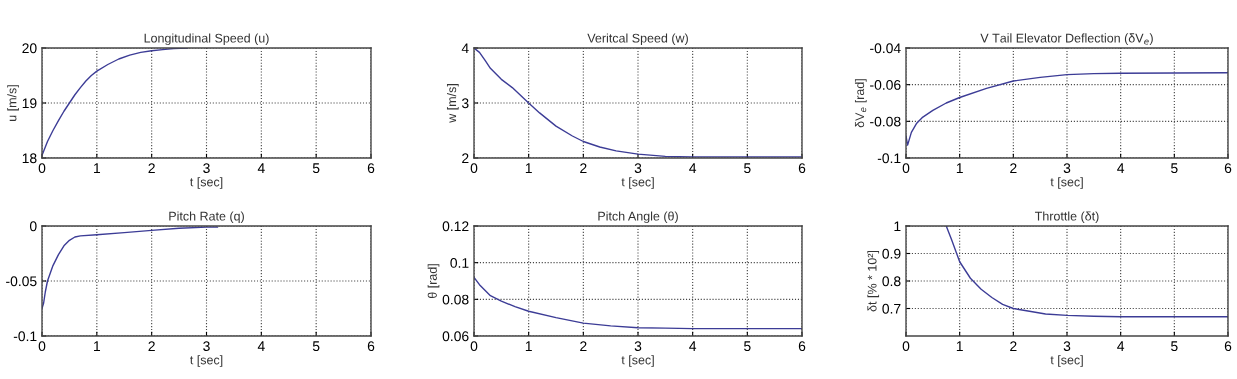 This screenshot has height=379, width=1237. Describe the element at coordinates (455, 336) in the screenshot. I see `y-tick-label: 0.06` at that location.